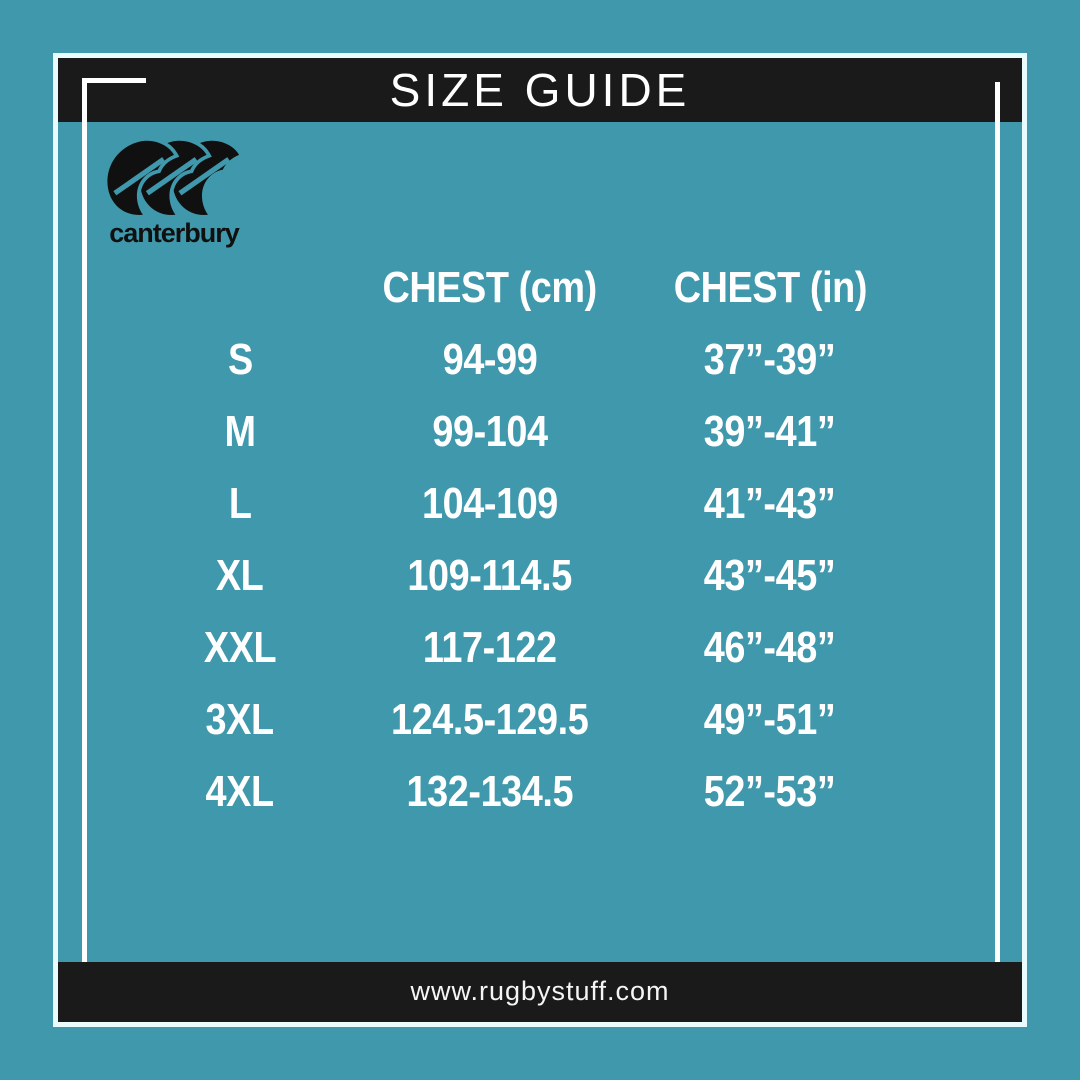  What do you see at coordinates (240, 791) in the screenshot?
I see `size-label: 4XL` at bounding box center [240, 791].